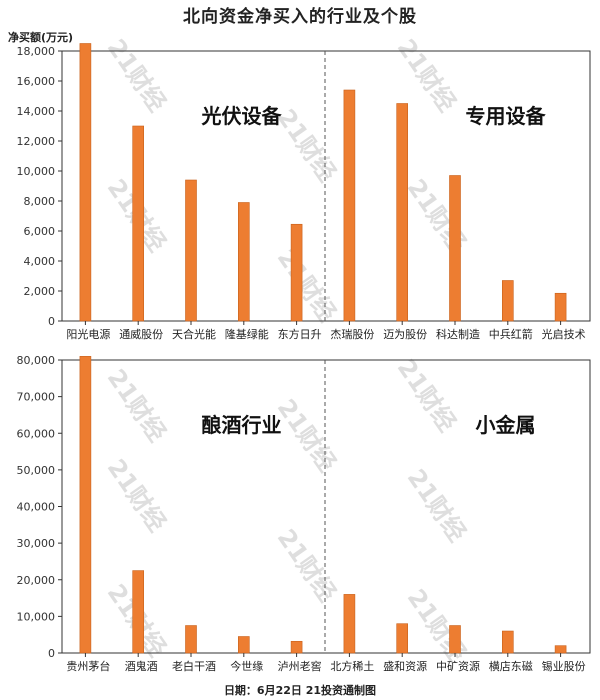 Image resolution: width=600 pixels, height=700 pixels. Describe the element at coordinates (194, 334) in the screenshot. I see `x-category-label: 天合光能` at that location.